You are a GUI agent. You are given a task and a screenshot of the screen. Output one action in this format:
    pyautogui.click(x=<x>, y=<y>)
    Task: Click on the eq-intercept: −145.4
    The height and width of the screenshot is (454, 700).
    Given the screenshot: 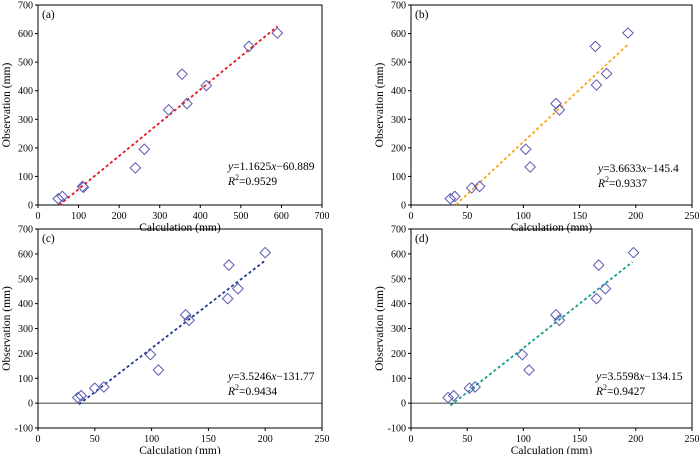 What is the action you would take?
    pyautogui.click(x=662, y=169)
    